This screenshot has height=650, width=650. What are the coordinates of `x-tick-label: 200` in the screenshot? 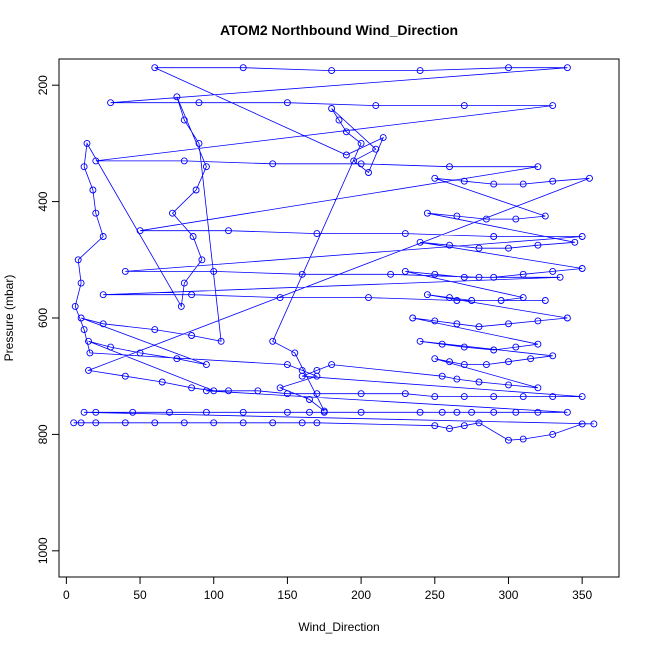 It's located at (361, 595).